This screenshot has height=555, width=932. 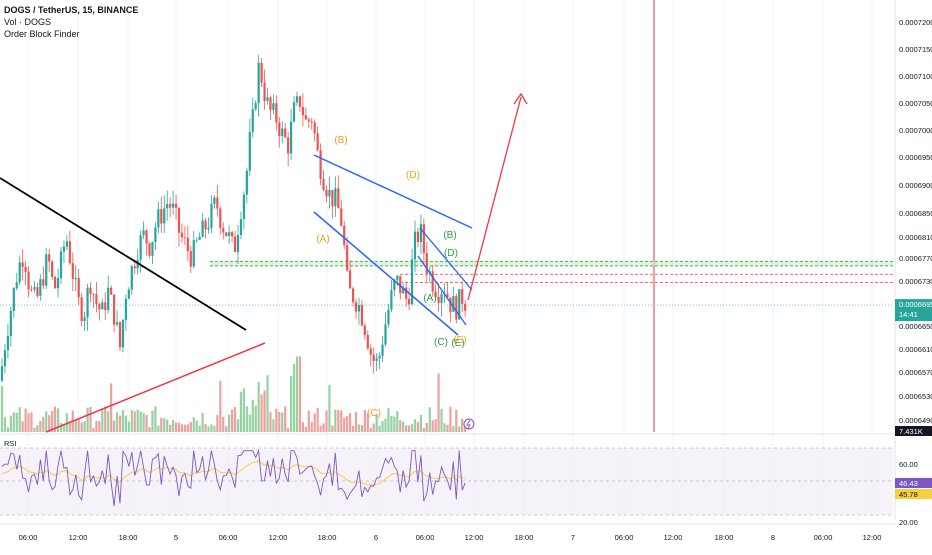 I want to click on indicator-legend: Order Block Finder, so click(x=42, y=34).